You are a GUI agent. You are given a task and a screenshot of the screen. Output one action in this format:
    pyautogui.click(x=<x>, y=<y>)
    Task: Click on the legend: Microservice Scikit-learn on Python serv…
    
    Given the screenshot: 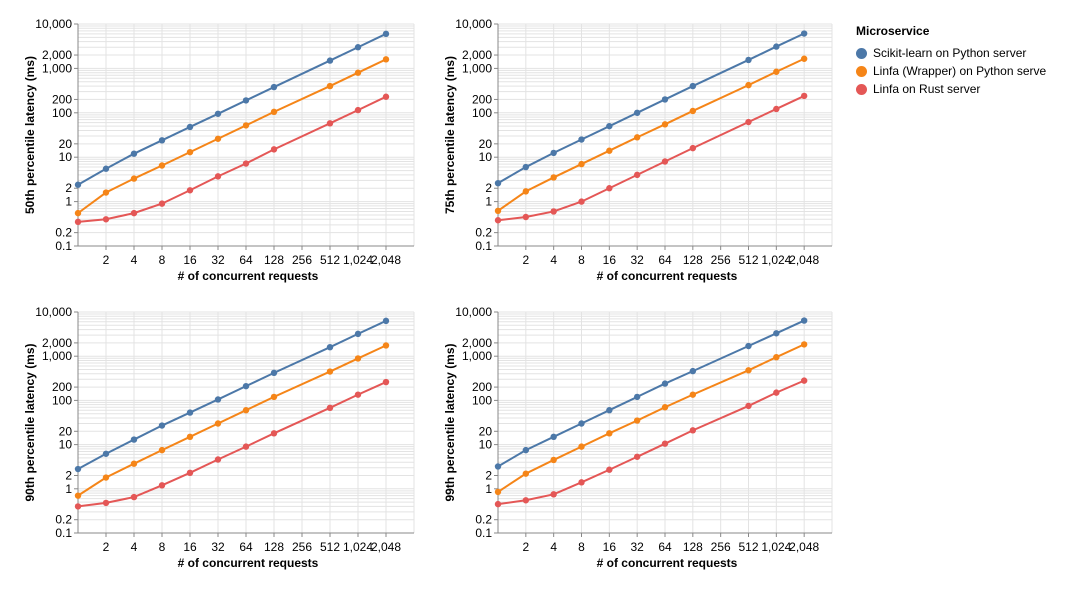 What is the action you would take?
    pyautogui.click(x=951, y=61)
    